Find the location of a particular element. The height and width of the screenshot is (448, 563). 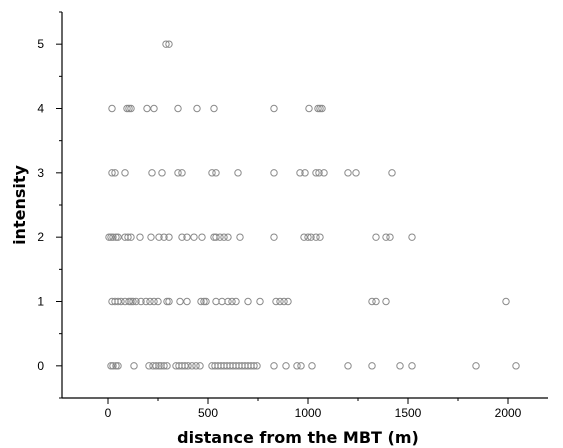

x-axis-ticks: 0 500 1000 1500 2000 is located at coordinates (313, 409).